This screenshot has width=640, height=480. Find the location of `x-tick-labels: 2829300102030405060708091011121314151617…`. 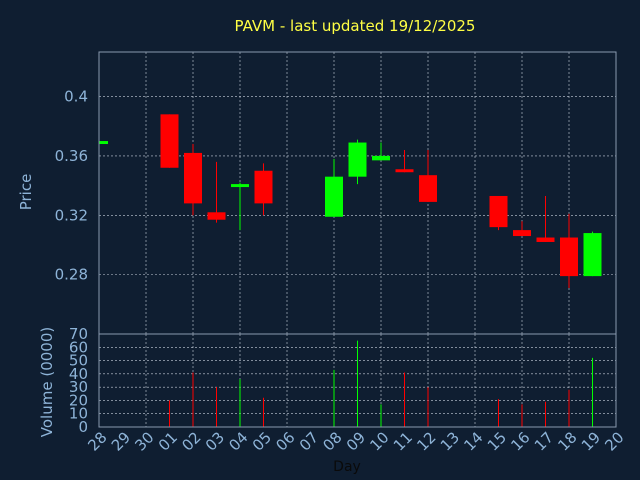

x-tick-labels: 2829300102030405060708091011121314151617… is located at coordinates (355, 441).